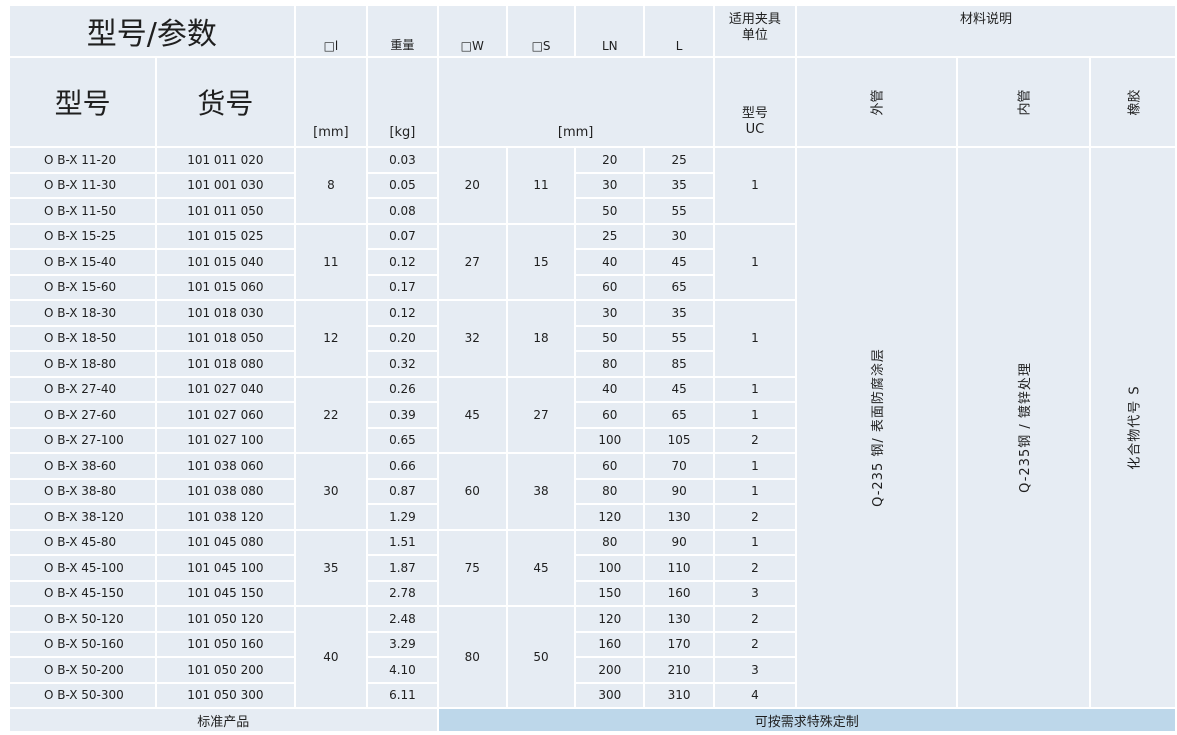 This screenshot has height=735, width=1177. What do you see at coordinates (83, 313) in the screenshot?
I see `model-cell: O B-X 18-30` at bounding box center [83, 313].